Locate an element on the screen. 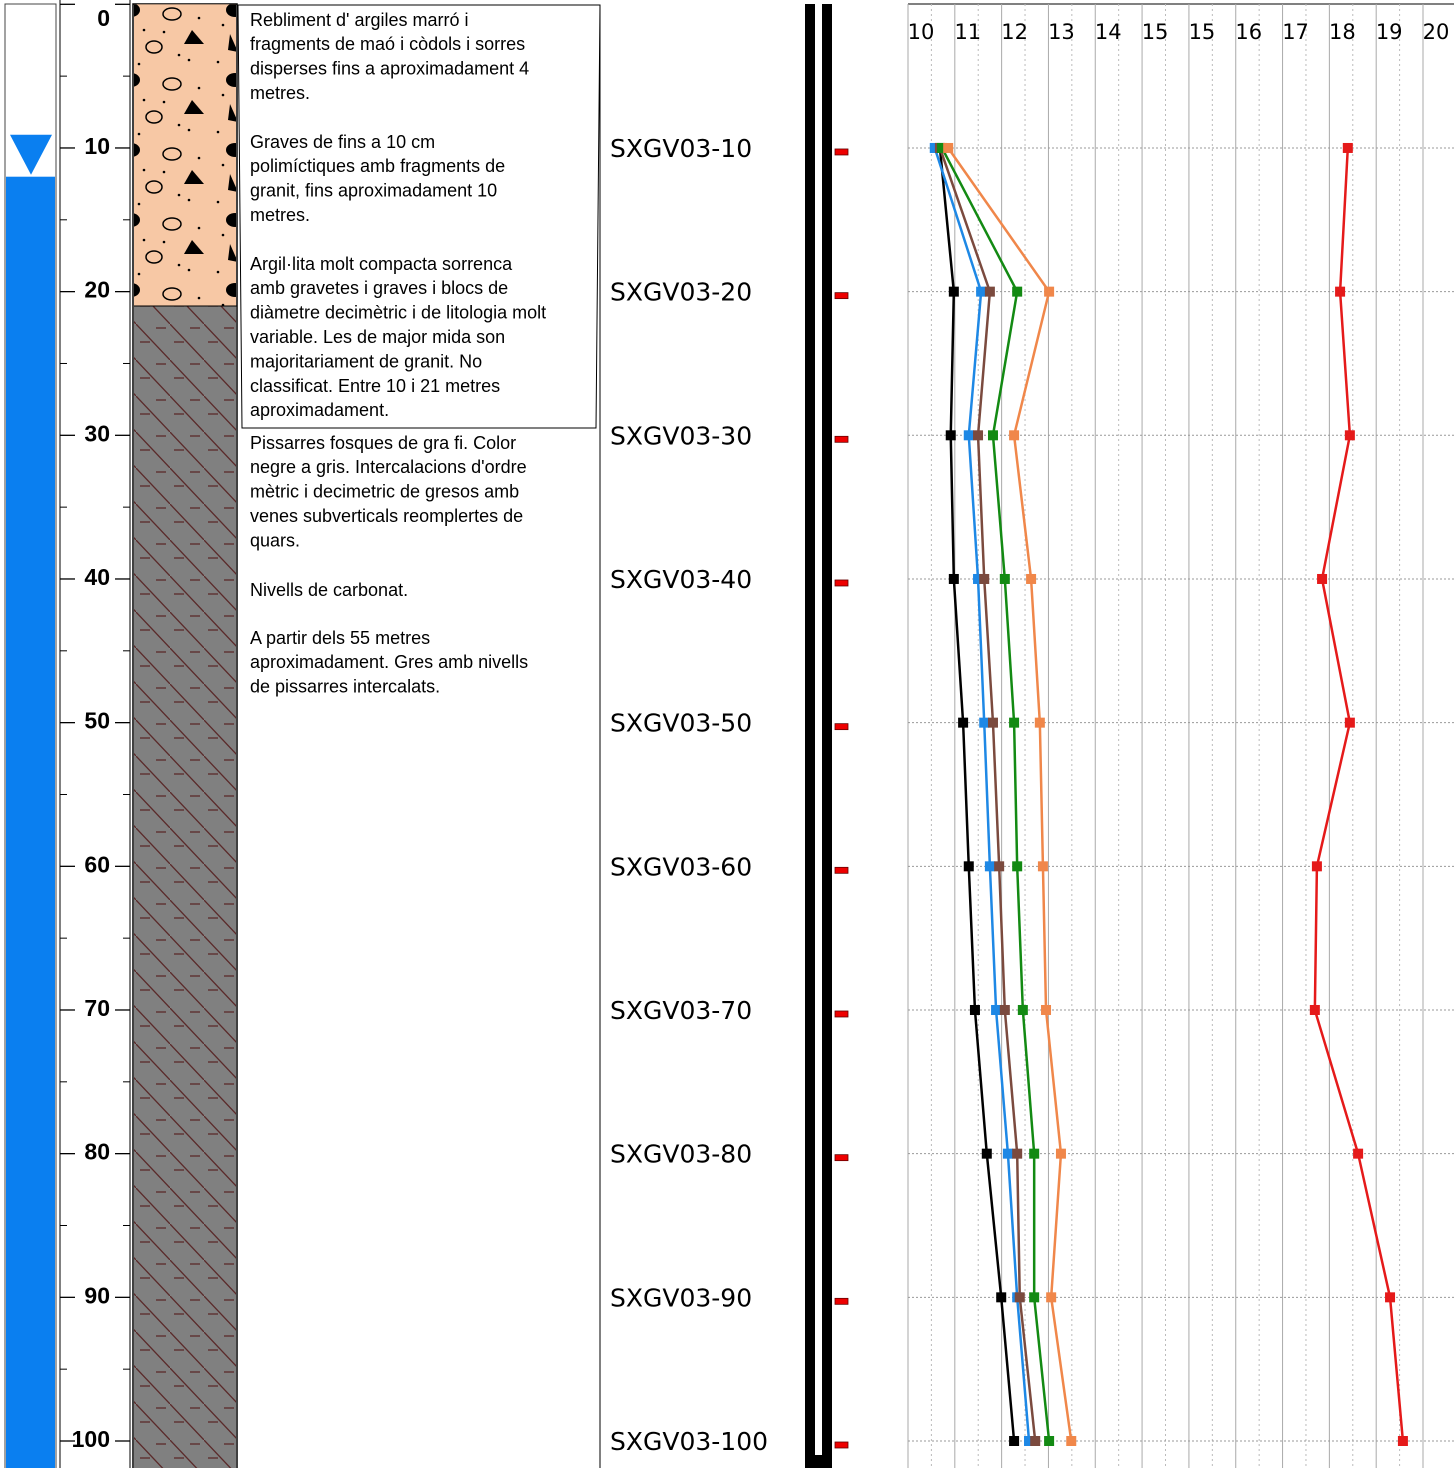 The image size is (1454, 1468). description-line: A partir dels 55 metres is located at coordinates (340, 638).